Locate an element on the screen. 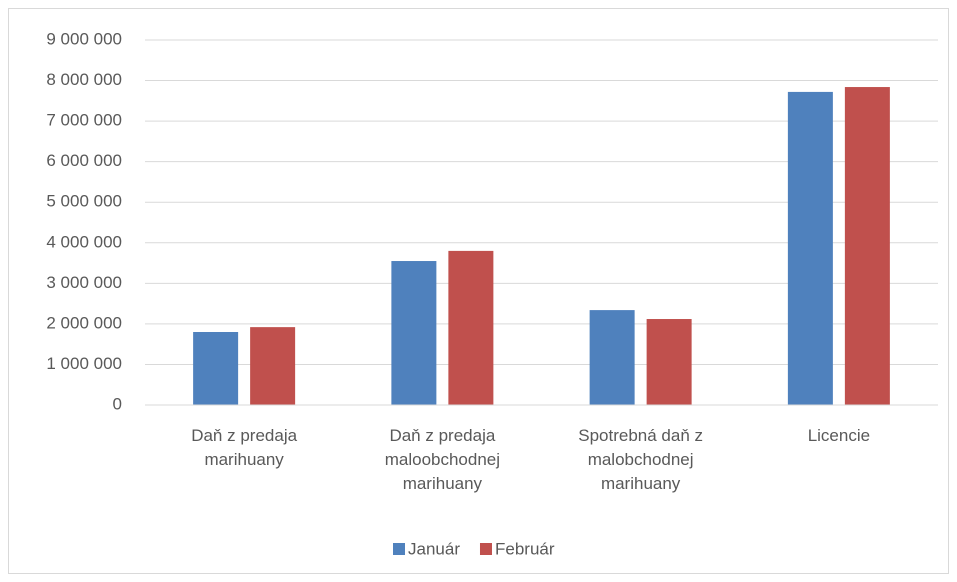 This screenshot has height=582, width=957. x-tick-label: Licencie is located at coordinates (839, 435).